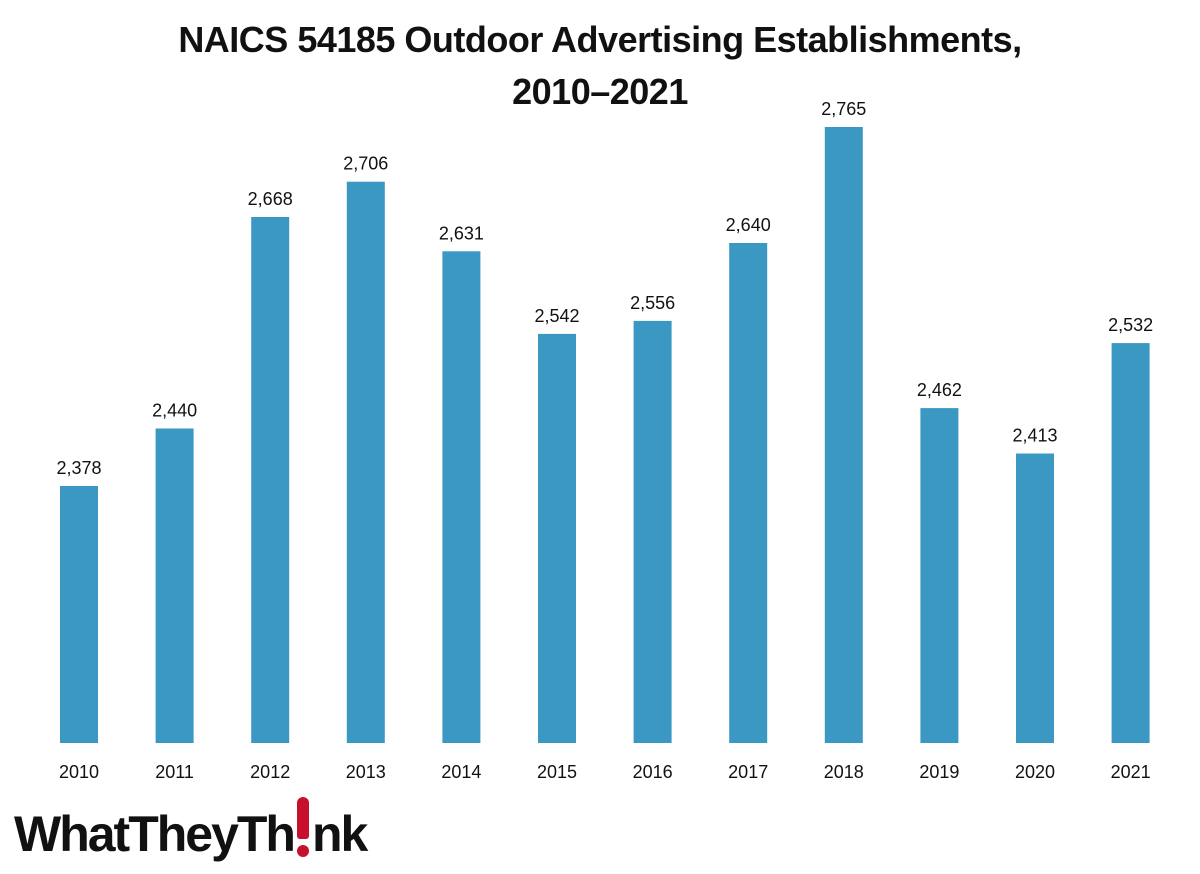  What do you see at coordinates (939, 575) in the screenshot?
I see `bar-2019` at bounding box center [939, 575].